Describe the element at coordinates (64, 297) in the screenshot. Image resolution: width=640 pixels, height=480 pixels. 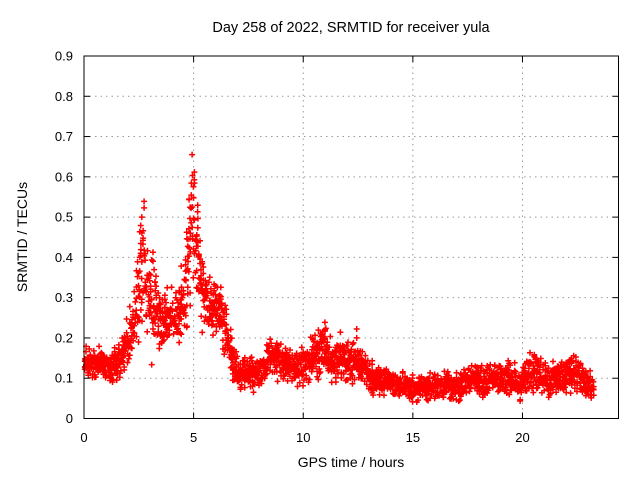
I see `y-tick-label: 0.3` at that location.